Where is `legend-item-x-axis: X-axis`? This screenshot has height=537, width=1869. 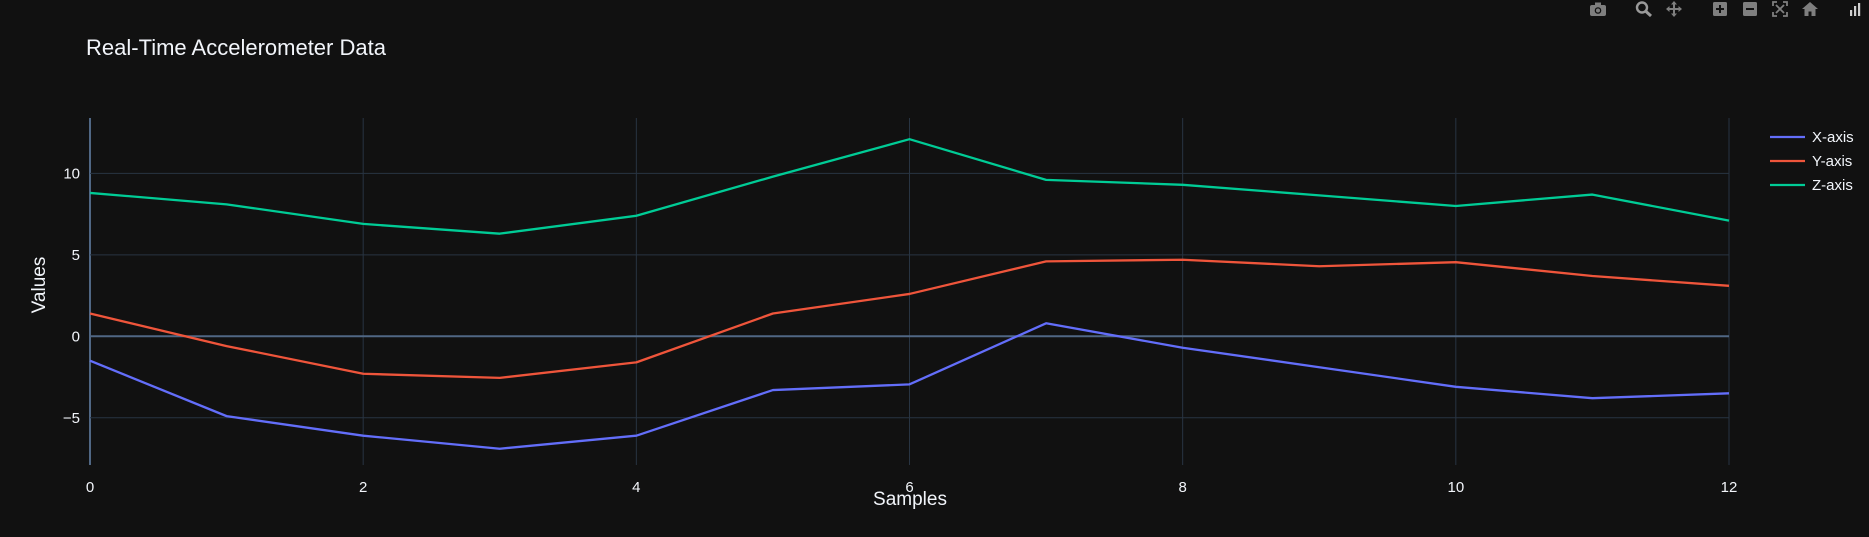
legend-item-x-axis: X-axis is located at coordinates (1812, 137).